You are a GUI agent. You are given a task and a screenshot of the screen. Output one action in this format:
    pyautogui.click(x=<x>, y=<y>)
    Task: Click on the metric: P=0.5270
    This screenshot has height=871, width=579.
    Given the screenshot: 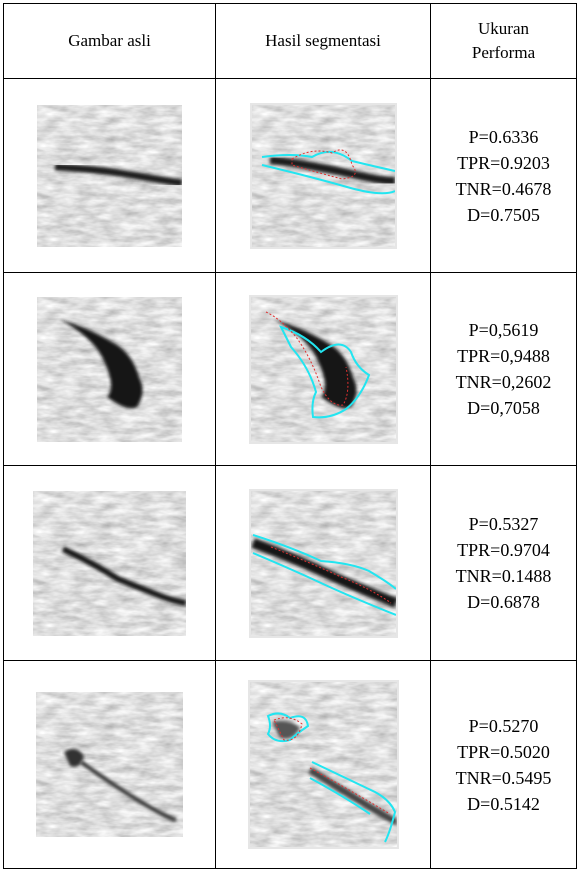 What is the action you would take?
    pyautogui.click(x=503, y=725)
    